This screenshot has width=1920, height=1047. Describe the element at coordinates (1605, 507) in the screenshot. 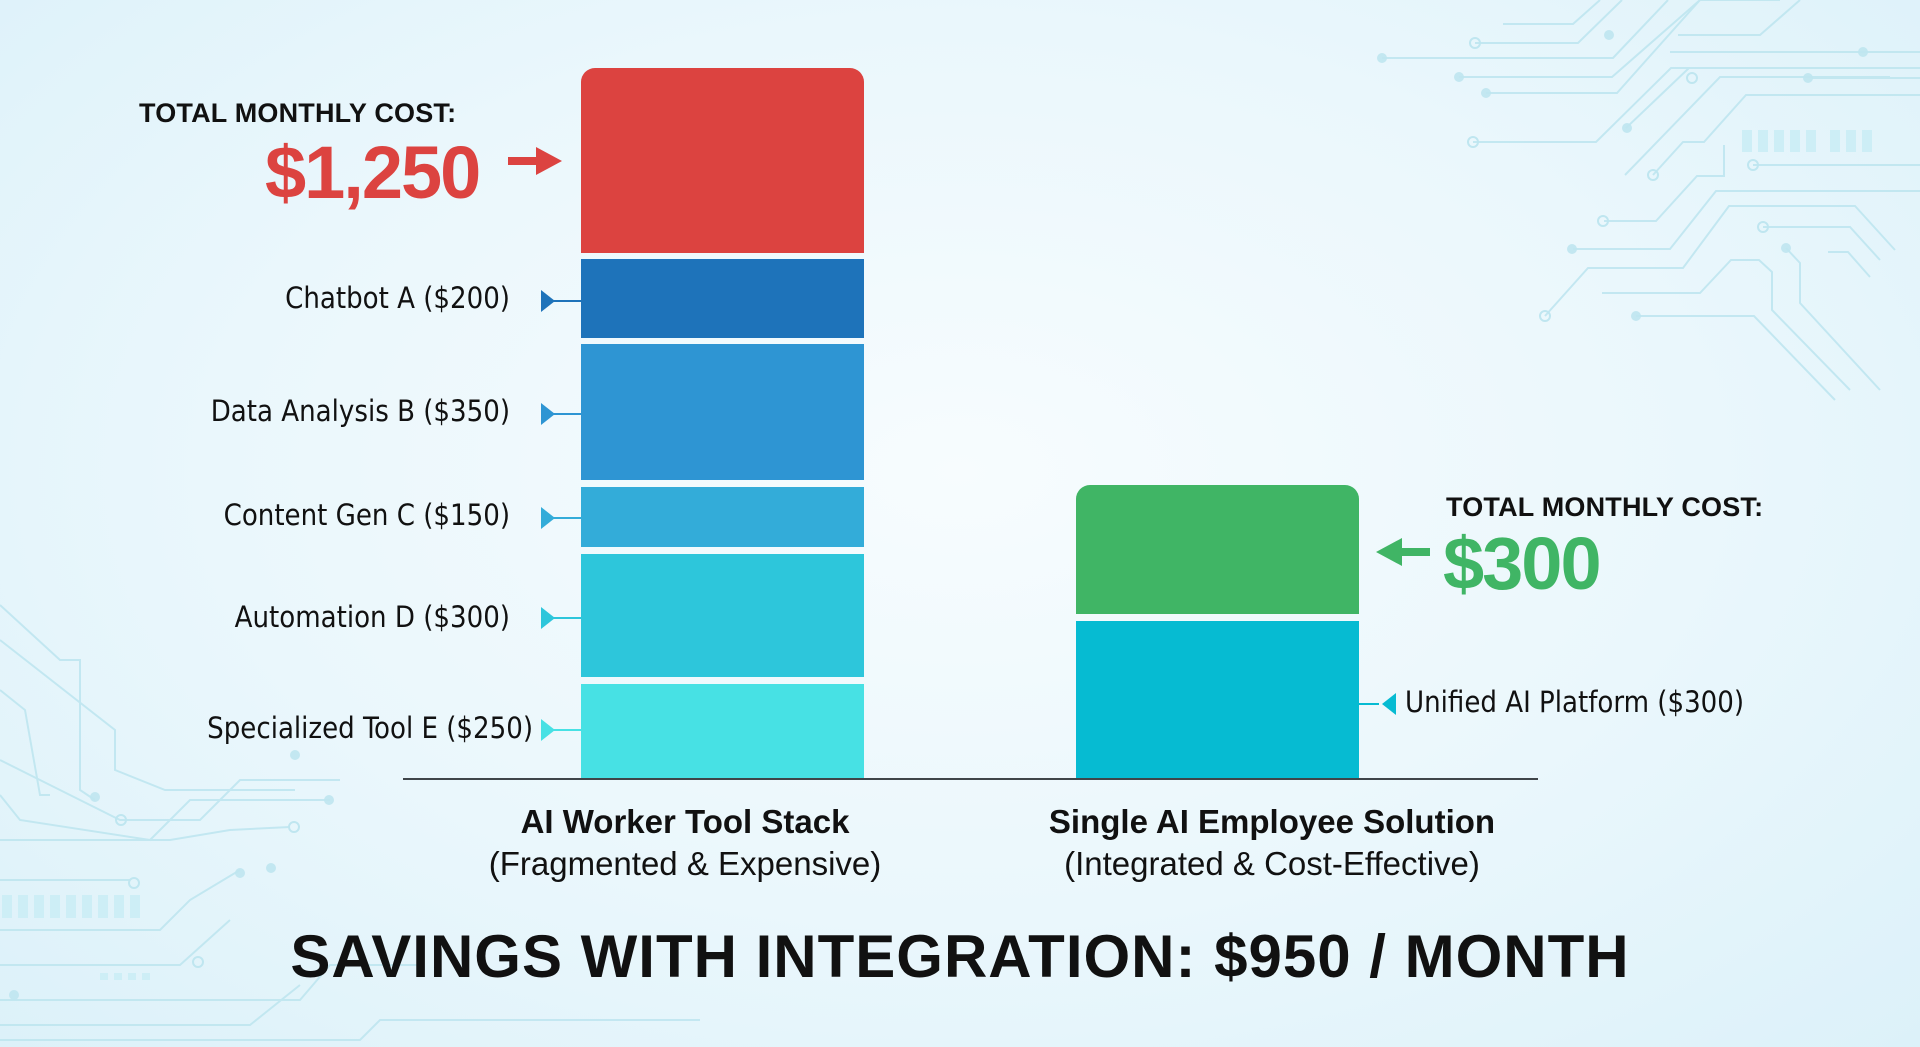

I see `right-total-caption: TOTAL MONTHLY COST:` at that location.